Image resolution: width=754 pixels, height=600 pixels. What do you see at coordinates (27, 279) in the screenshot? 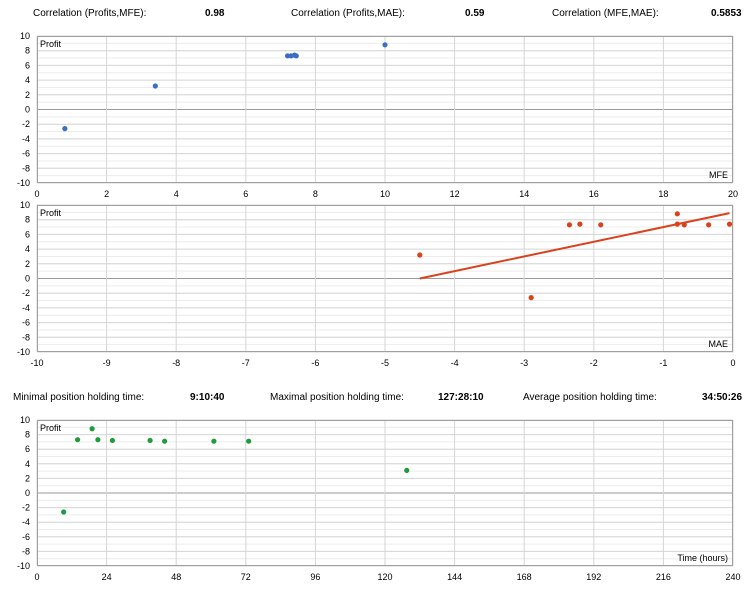
I see `mae-chart-y-tick-label: 0` at bounding box center [27, 279].